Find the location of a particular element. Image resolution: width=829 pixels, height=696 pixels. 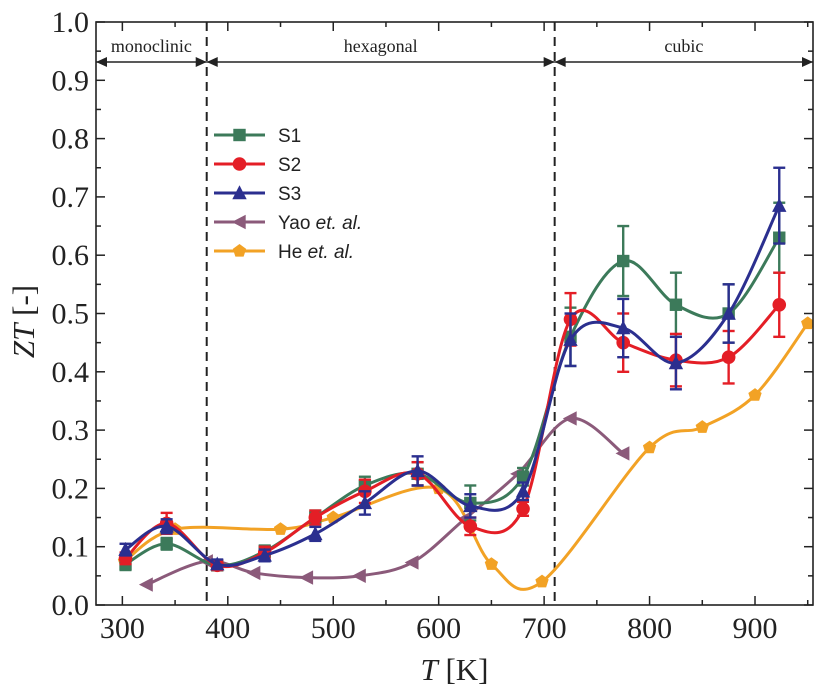

legend-name: S1 is located at coordinates (289, 136).